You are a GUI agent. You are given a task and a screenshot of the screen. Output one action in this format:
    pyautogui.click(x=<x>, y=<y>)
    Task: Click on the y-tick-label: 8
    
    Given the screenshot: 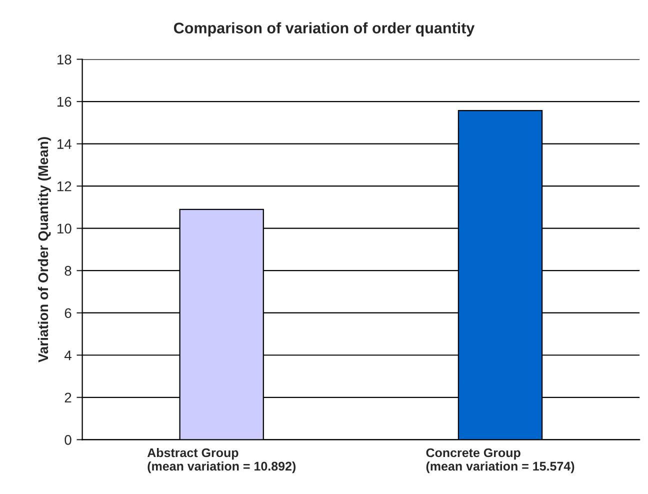 What is the action you would take?
    pyautogui.click(x=68, y=271)
    